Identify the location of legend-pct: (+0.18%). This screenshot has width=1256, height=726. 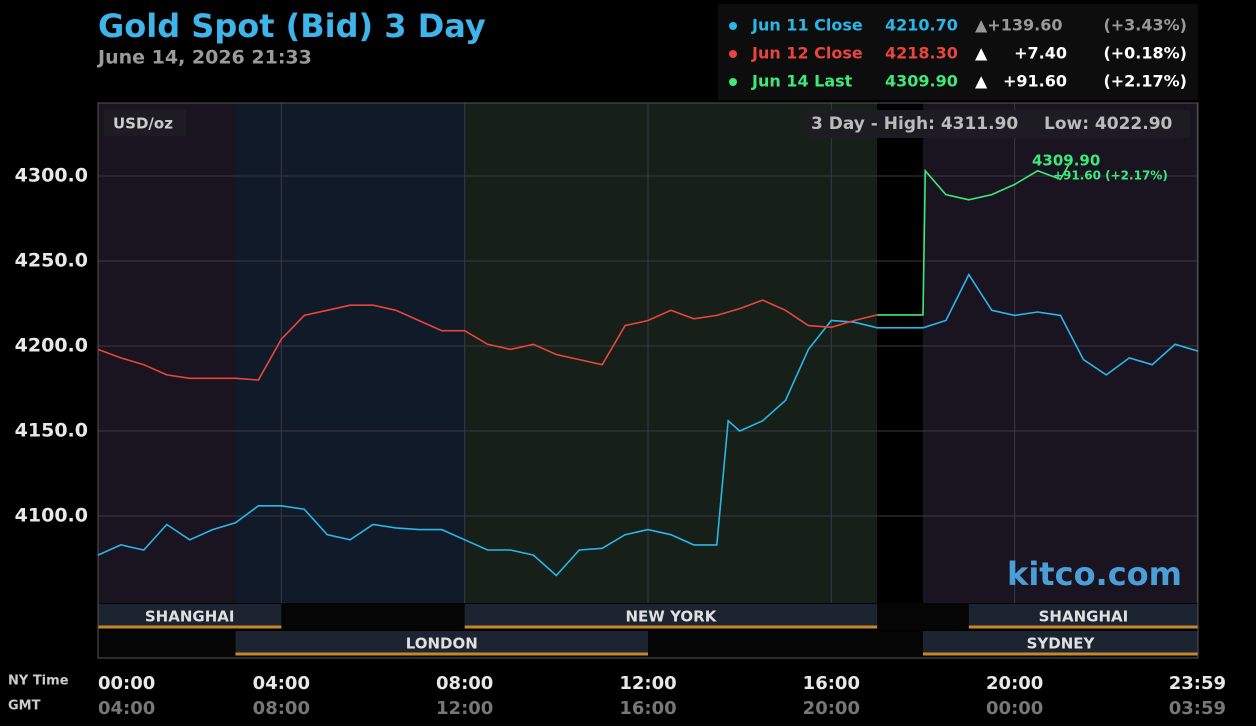
(1145, 53).